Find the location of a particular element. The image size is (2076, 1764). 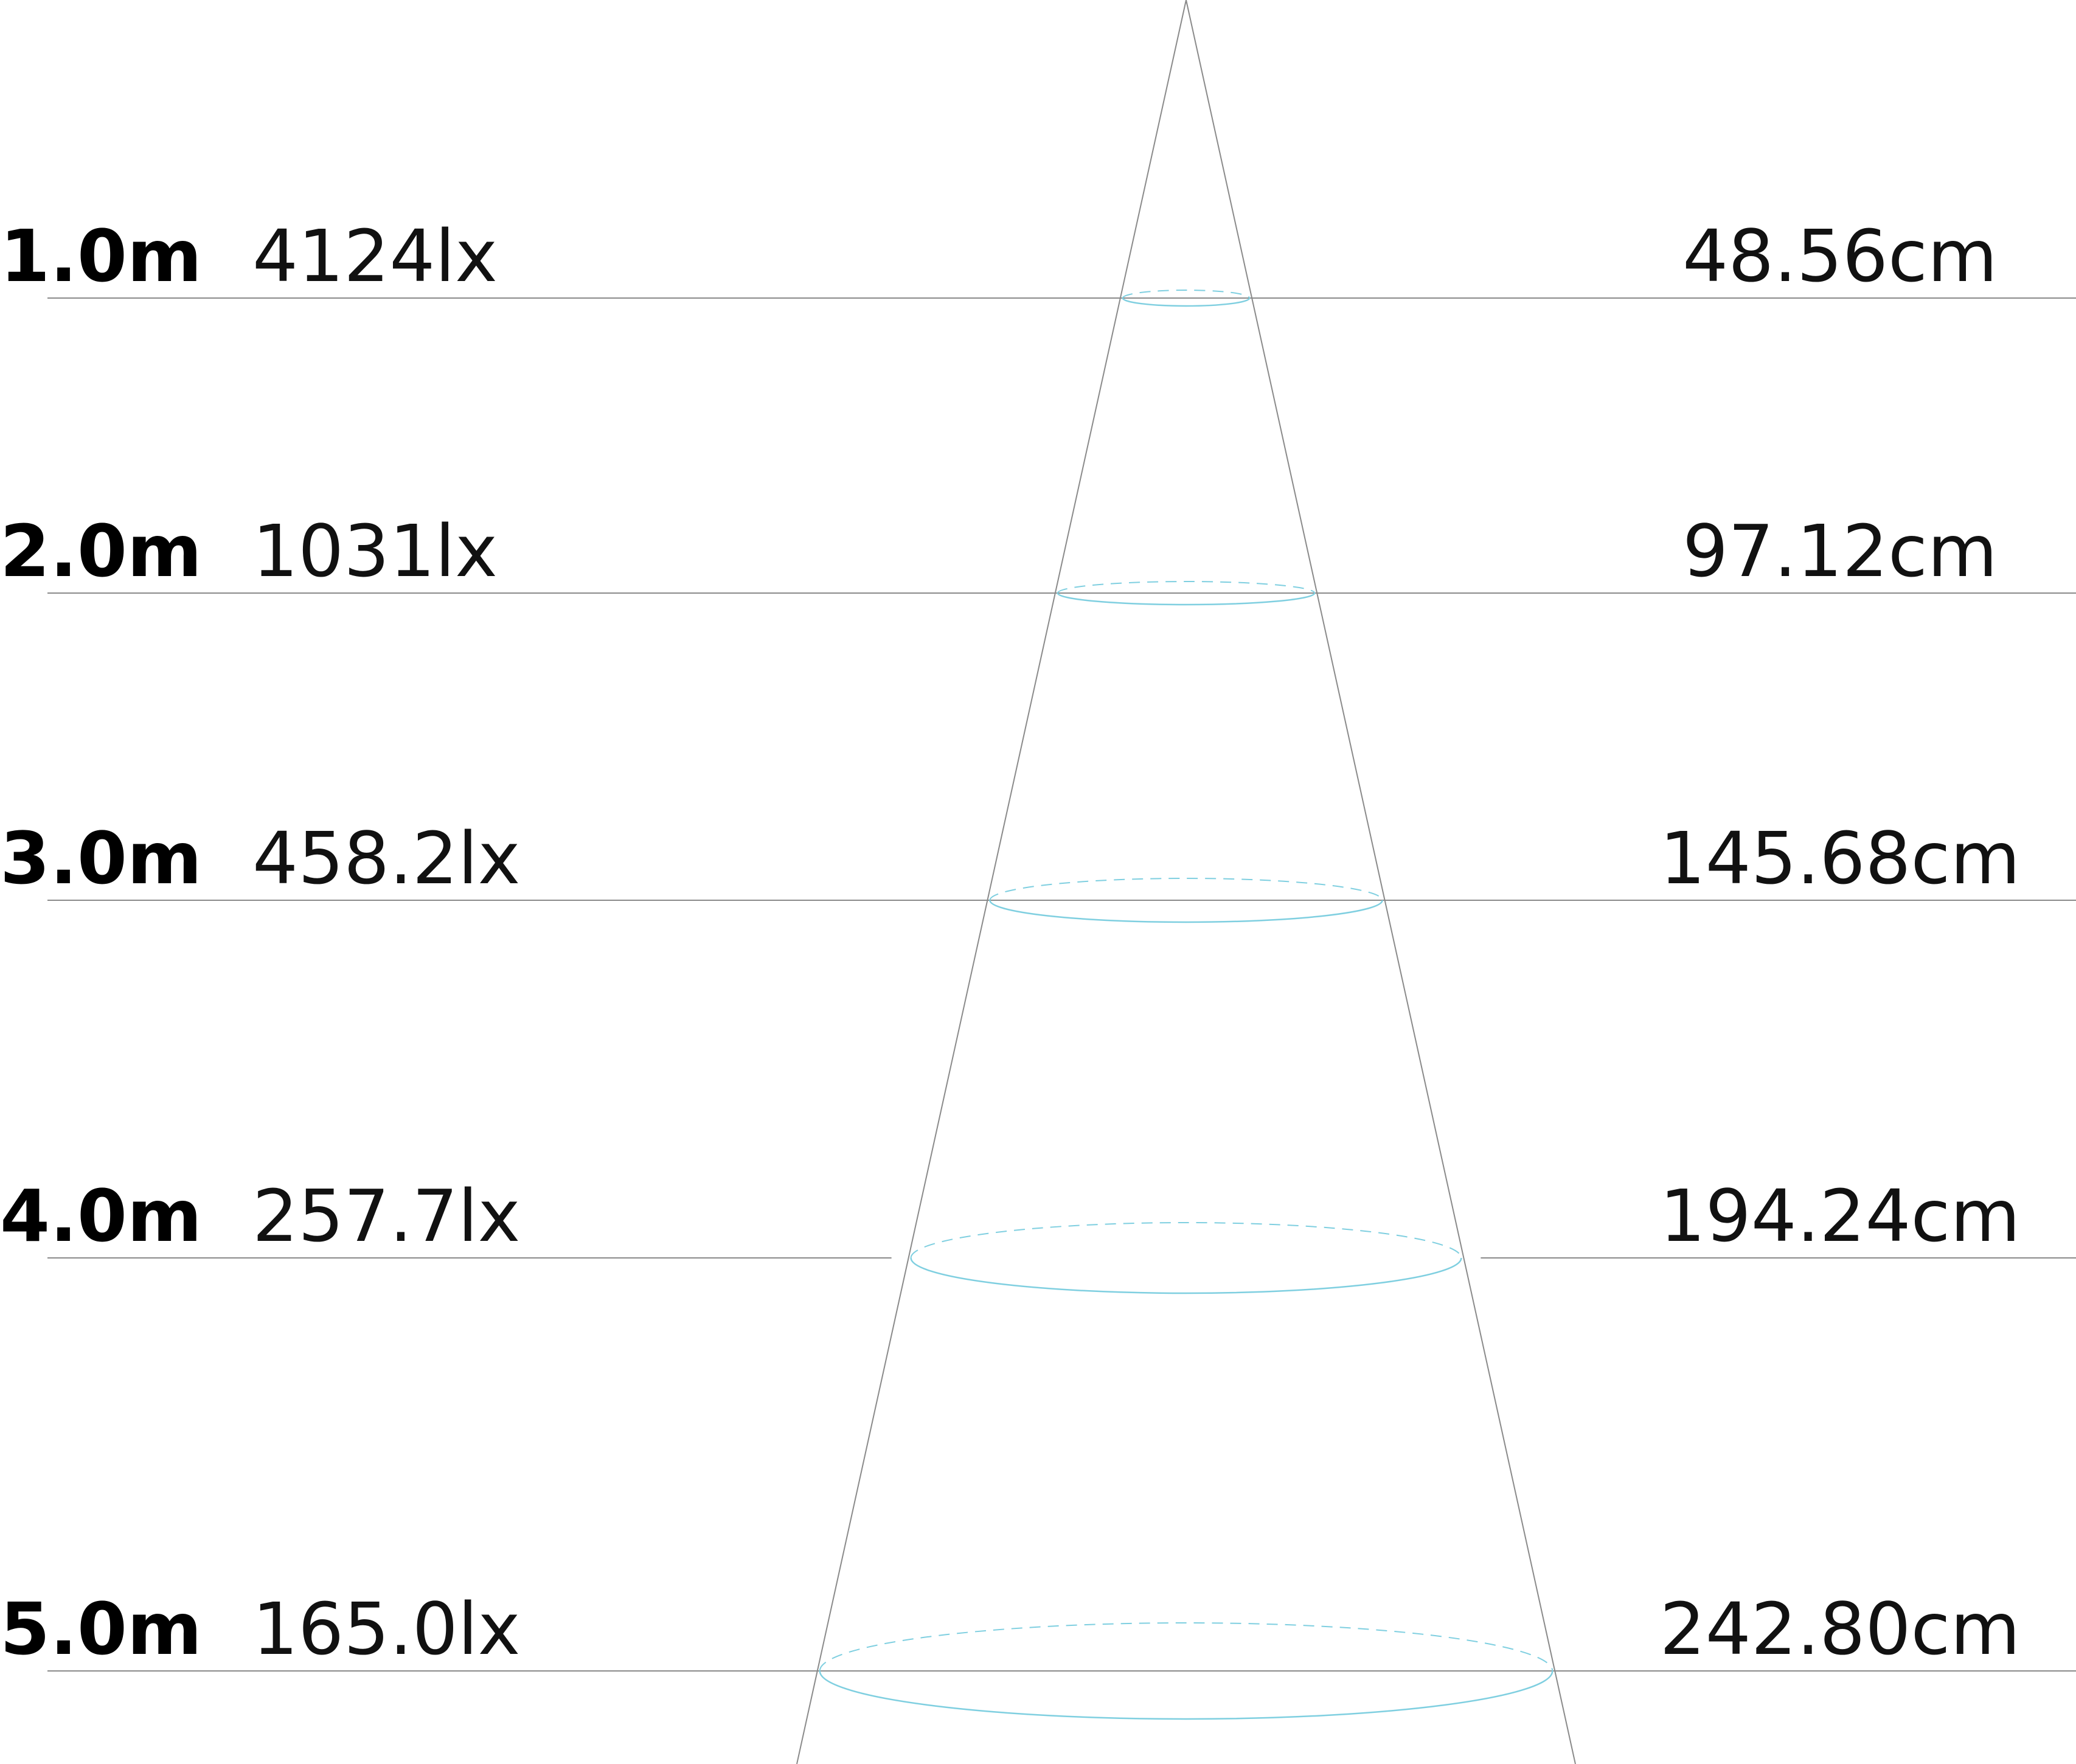

beam-diameter-label: 242.80cm is located at coordinates (1840, 1629).